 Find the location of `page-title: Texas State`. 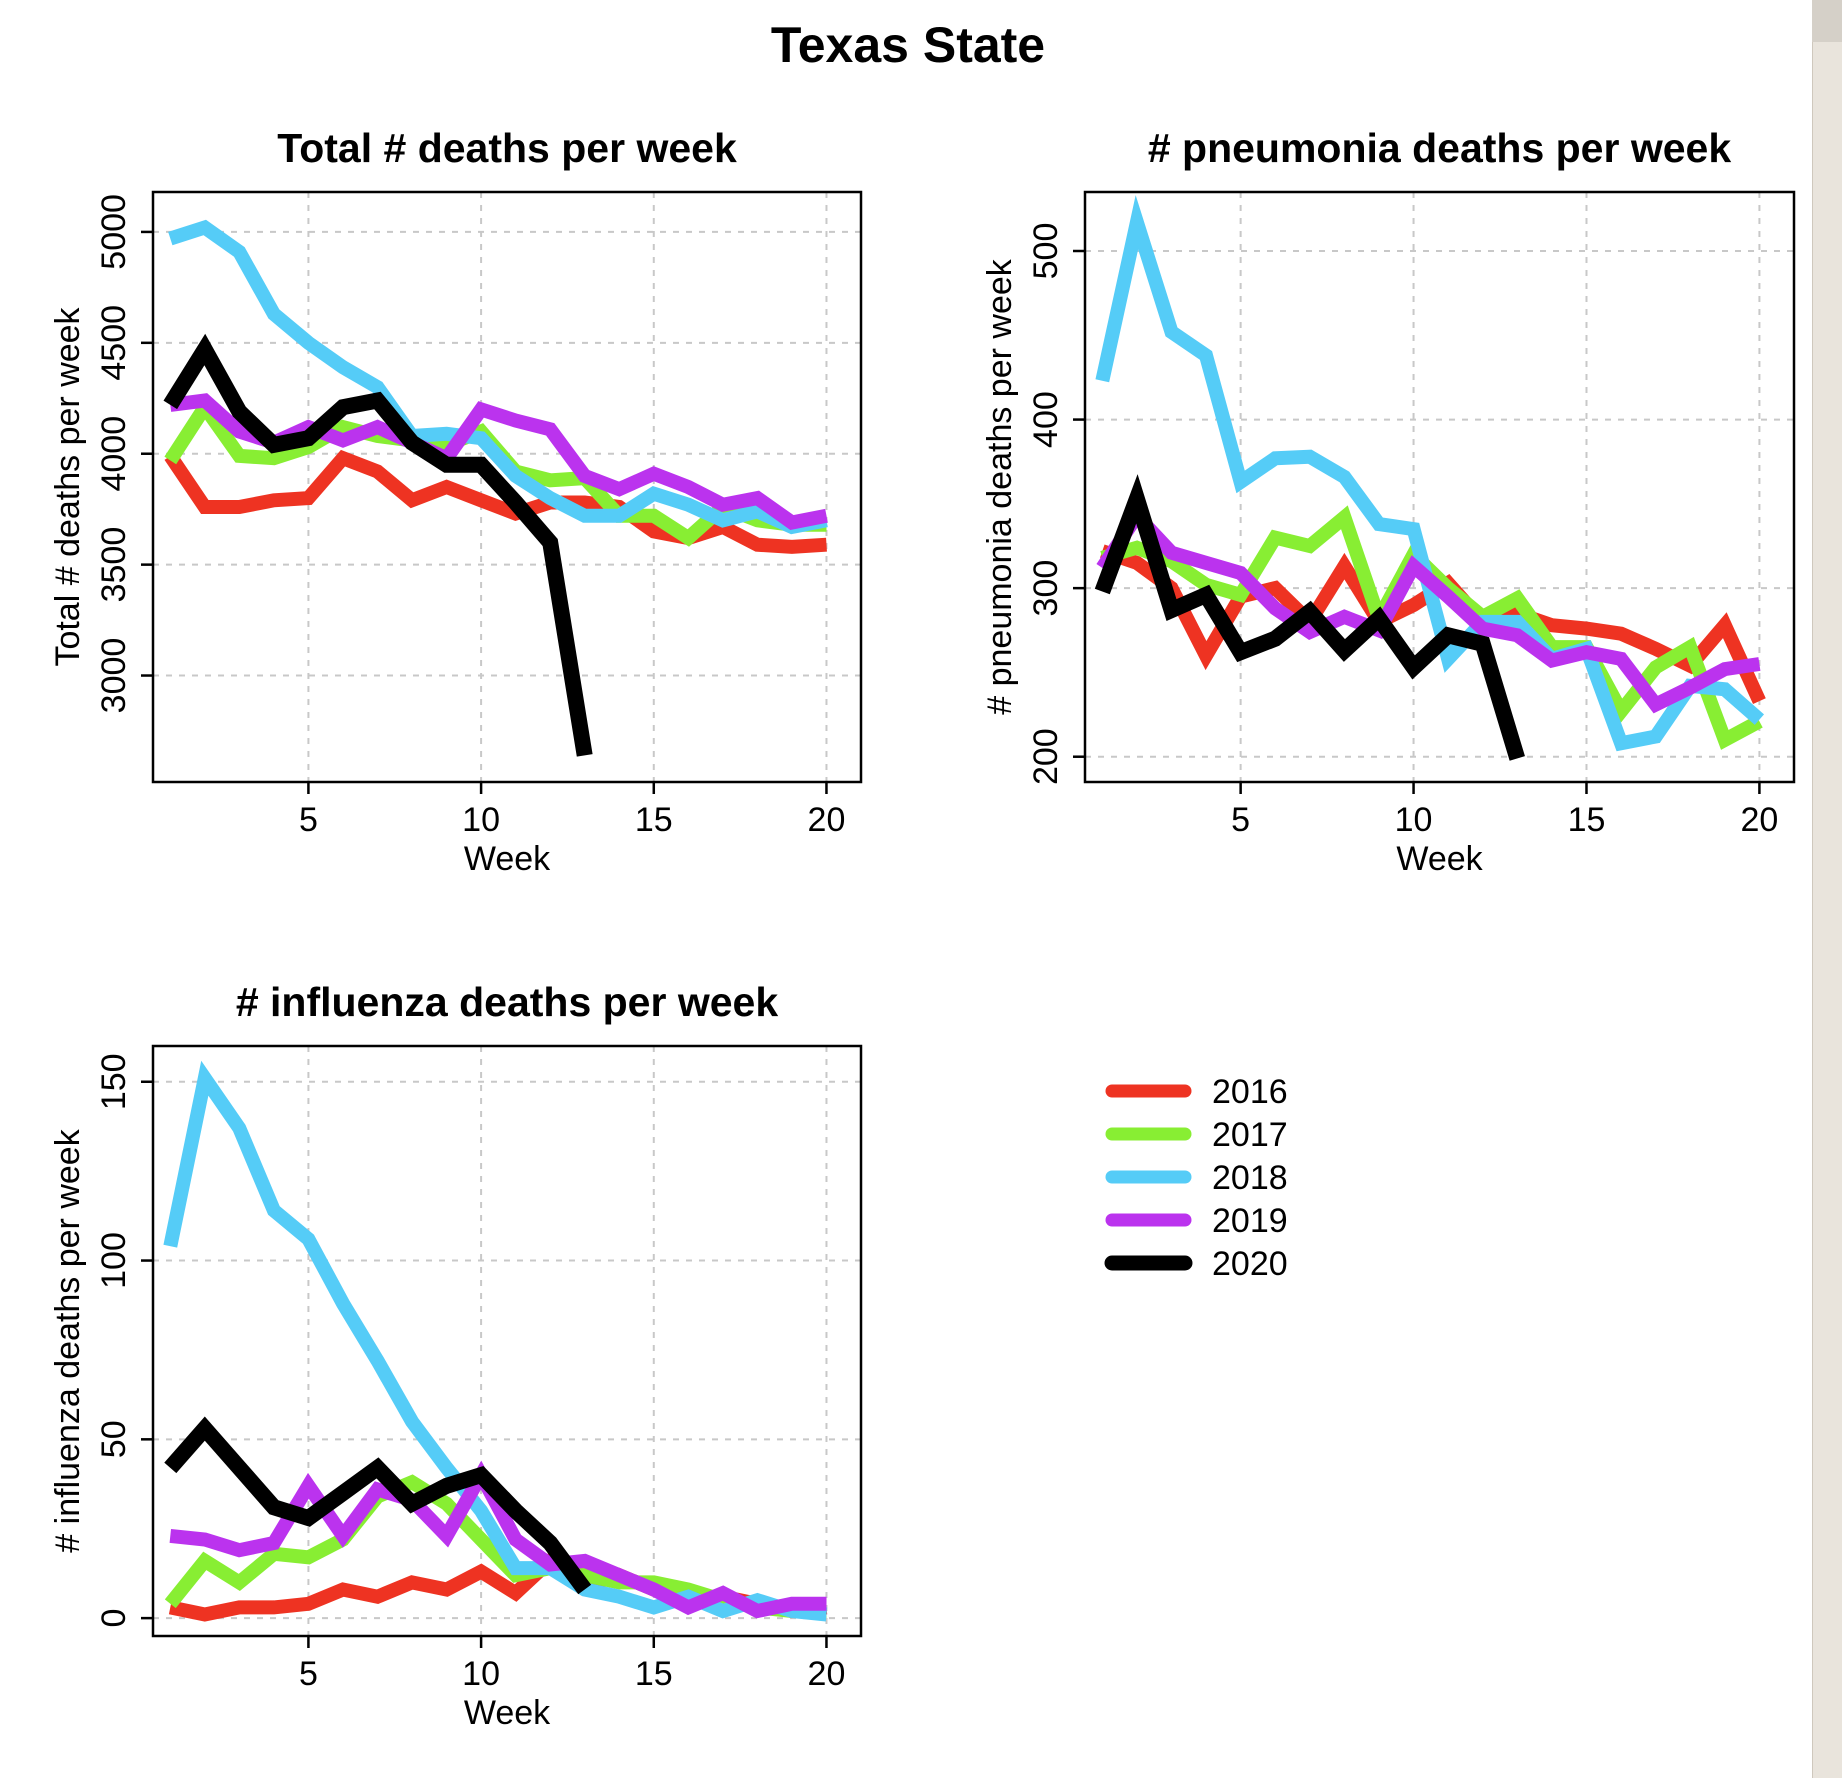

page-title: Texas State is located at coordinates (908, 45).